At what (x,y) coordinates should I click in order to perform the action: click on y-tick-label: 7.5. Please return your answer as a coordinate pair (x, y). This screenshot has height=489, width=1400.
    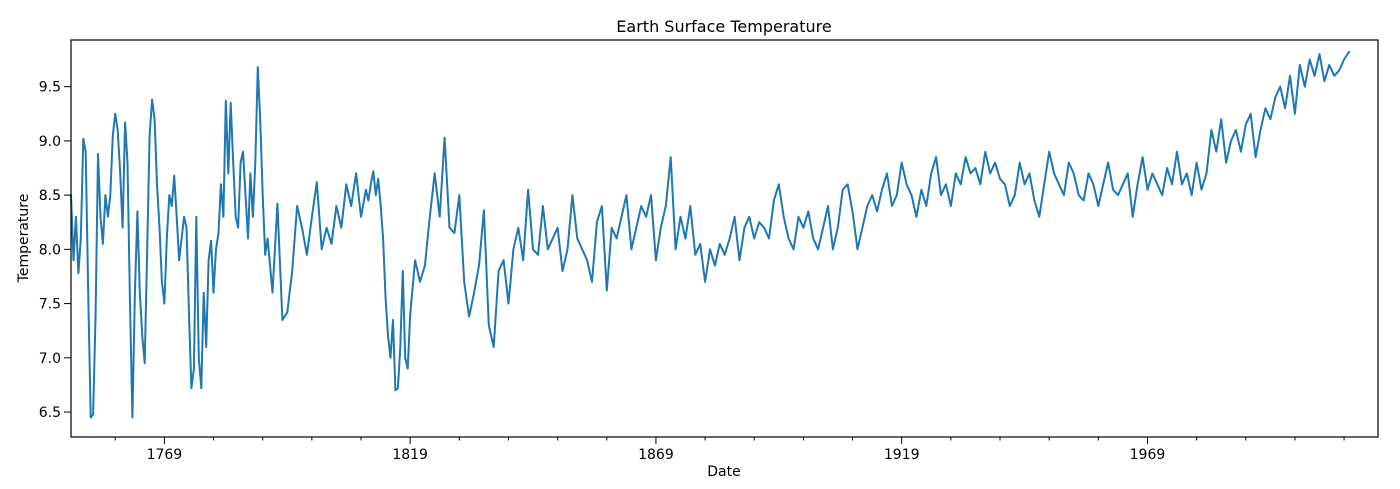
    Looking at the image, I should click on (50, 305).